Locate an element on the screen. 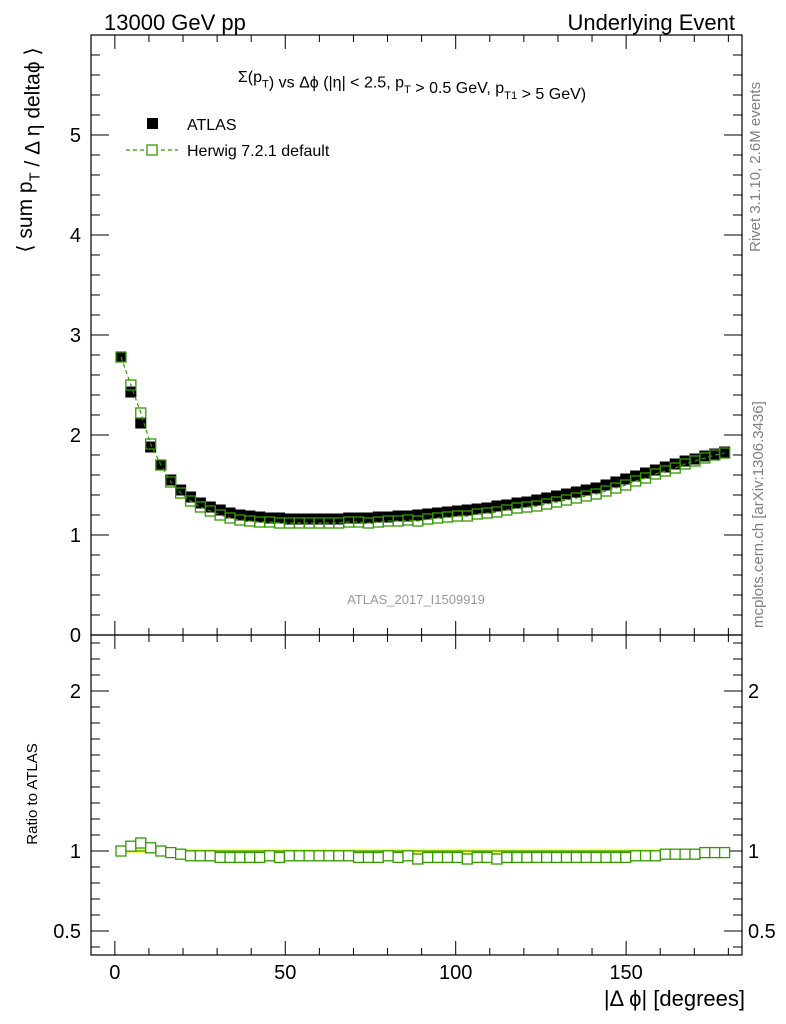 This screenshot has height=1024, width=786. main-y-tick-label: 5 is located at coordinates (75, 136).